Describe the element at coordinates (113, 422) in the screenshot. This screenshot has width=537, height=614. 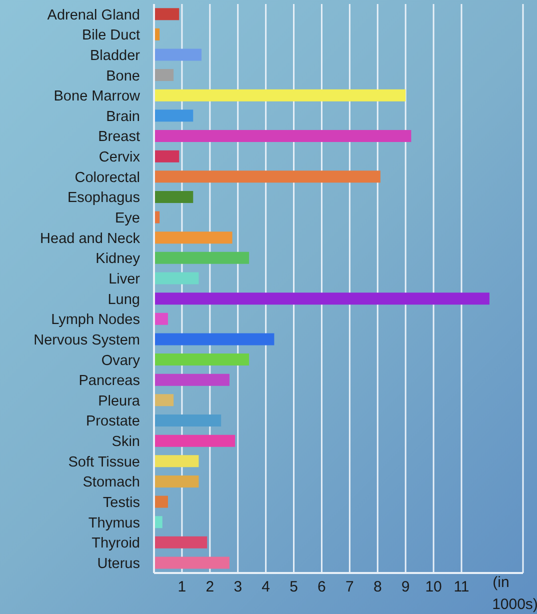
I see `y-tick-label: Prostate` at that location.